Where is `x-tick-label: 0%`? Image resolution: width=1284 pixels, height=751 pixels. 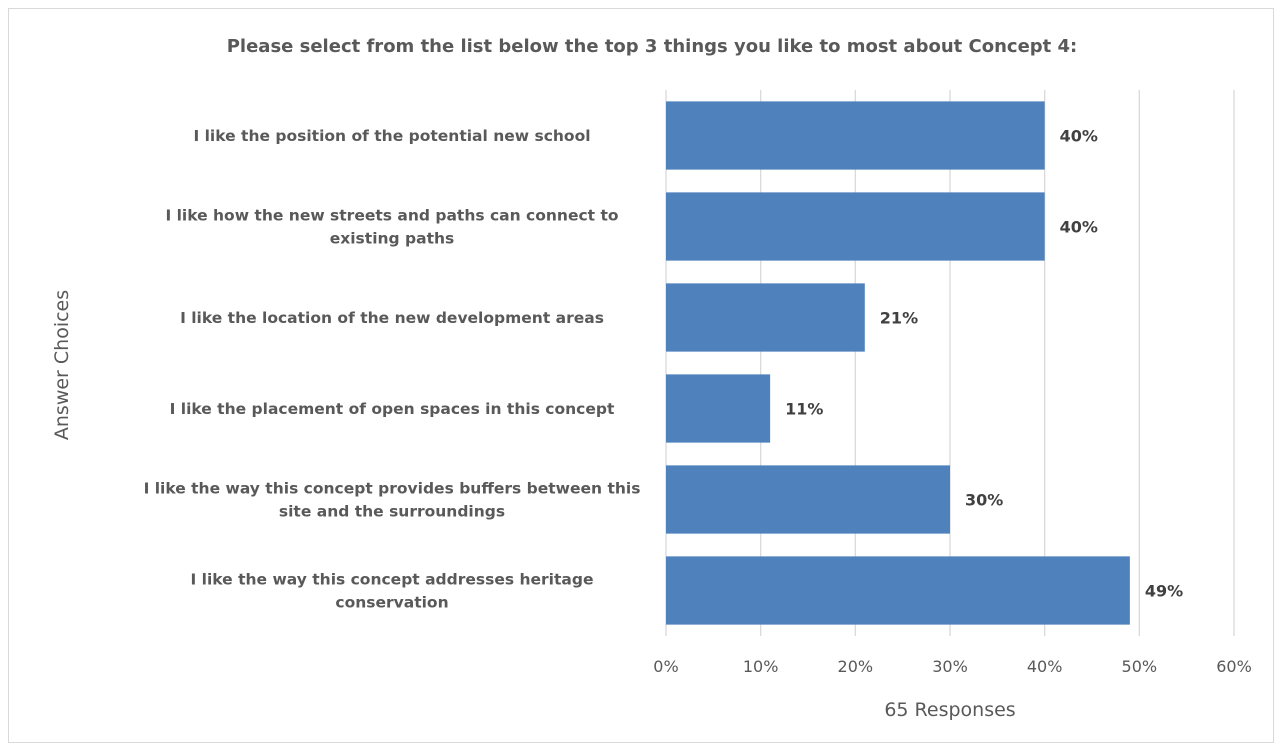 x-tick-label: 0% is located at coordinates (665, 666).